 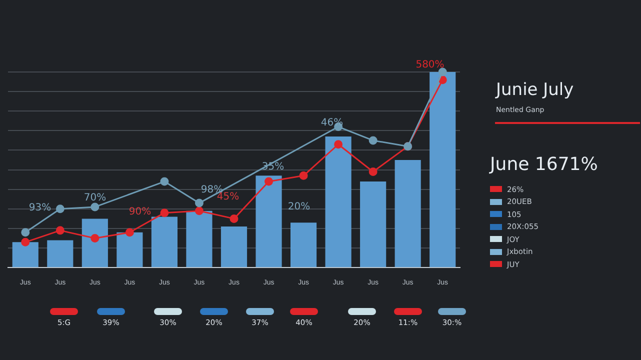 What do you see at coordinates (95, 198) in the screenshot?
I see `annotation: 70%` at bounding box center [95, 198].